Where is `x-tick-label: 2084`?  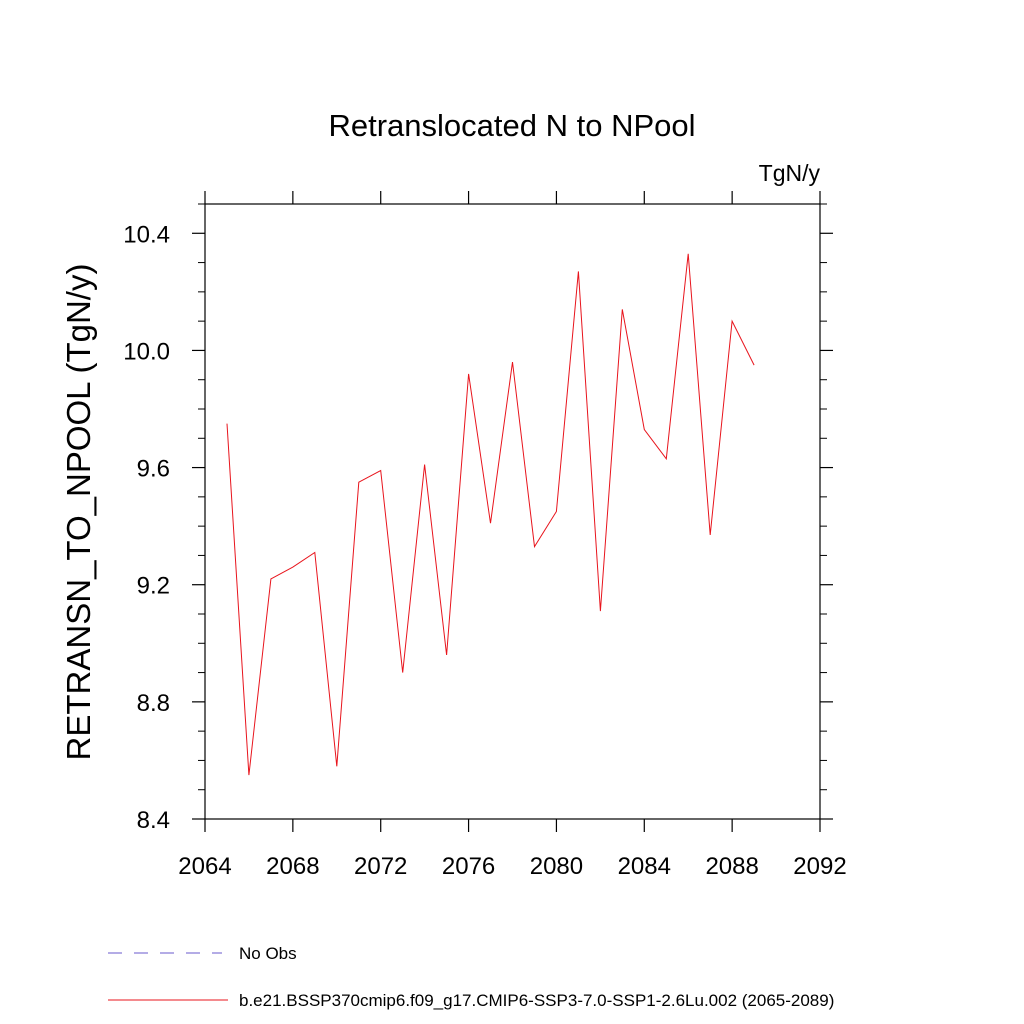 x-tick-label: 2084 is located at coordinates (644, 866).